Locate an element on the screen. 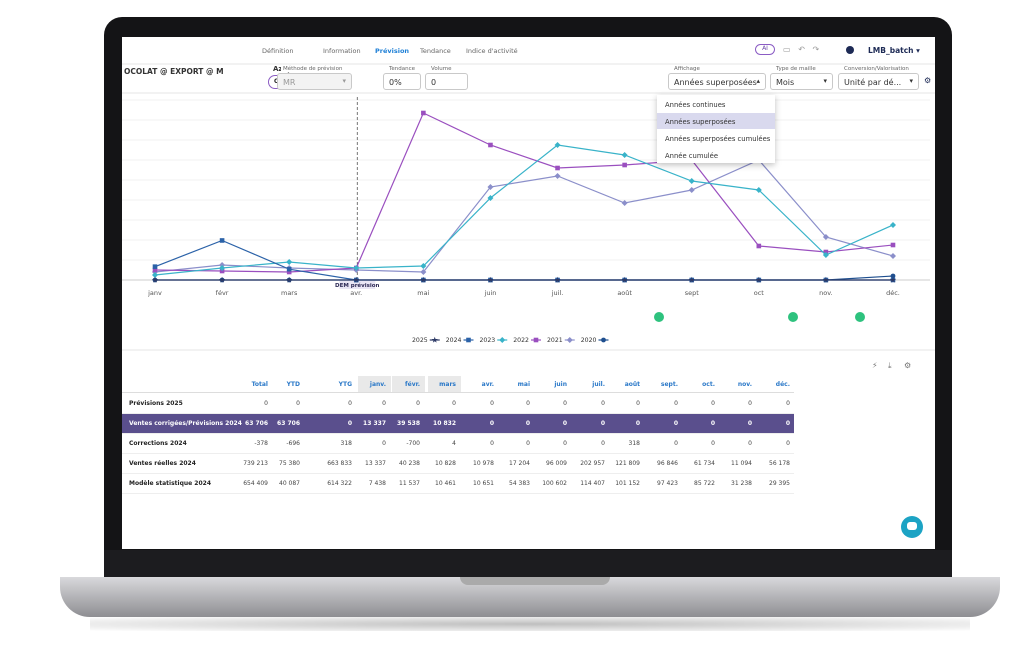  tab: Indice d'activité is located at coordinates (492, 51).